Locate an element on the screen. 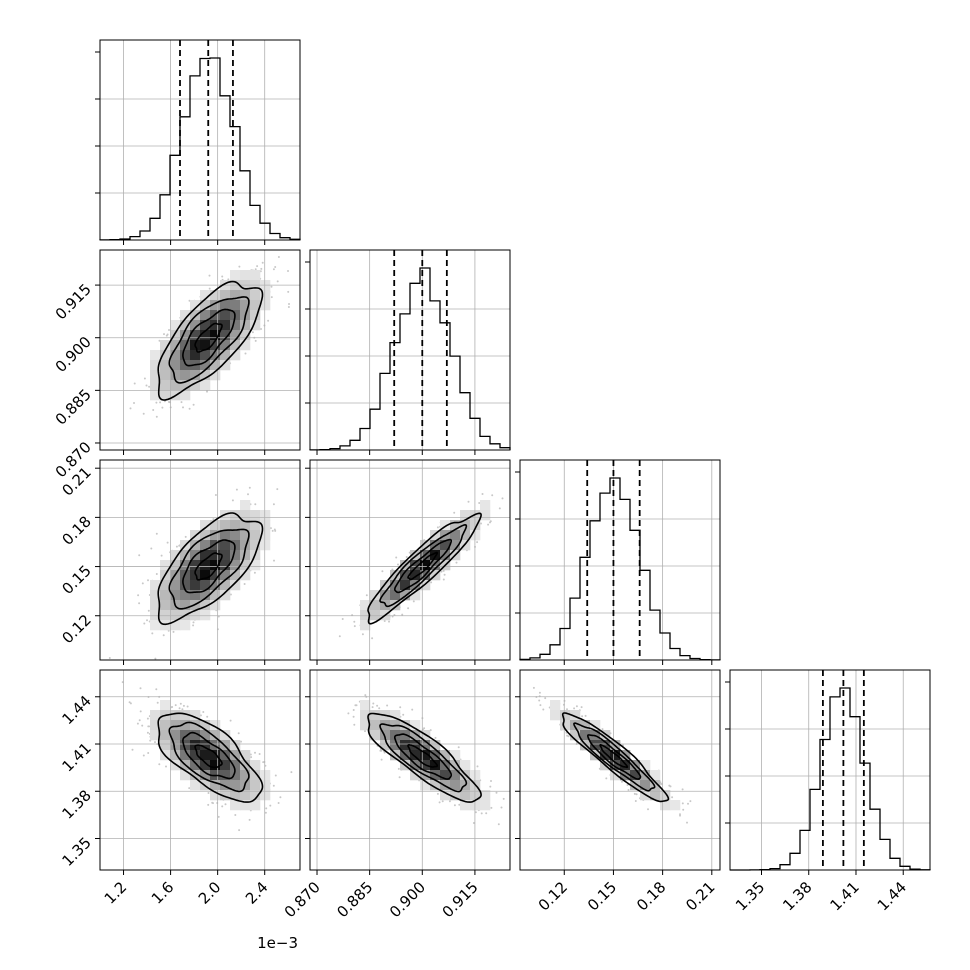 Image resolution: width=970 pixels, height=970 pixels. y-tick-label: 0.900 is located at coordinates (73, 354).